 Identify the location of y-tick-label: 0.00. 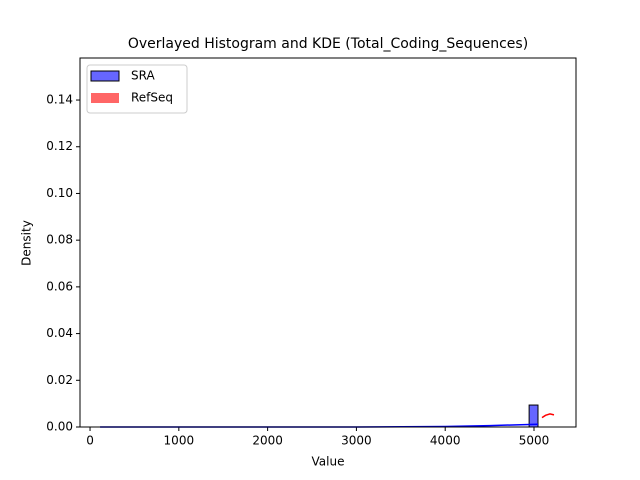
(59, 427).